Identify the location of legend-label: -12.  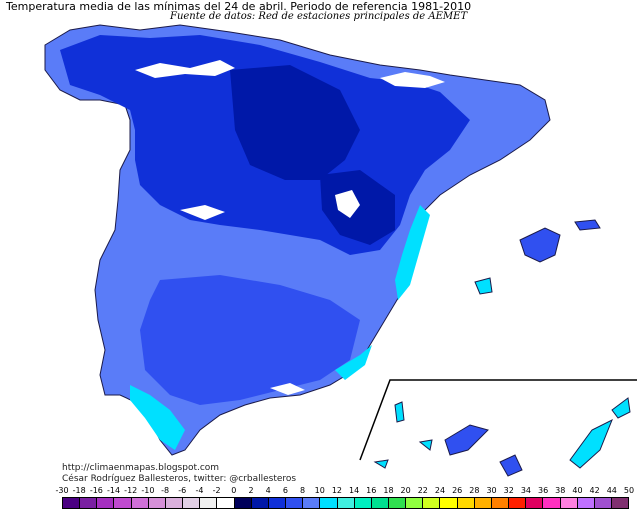
(131, 490).